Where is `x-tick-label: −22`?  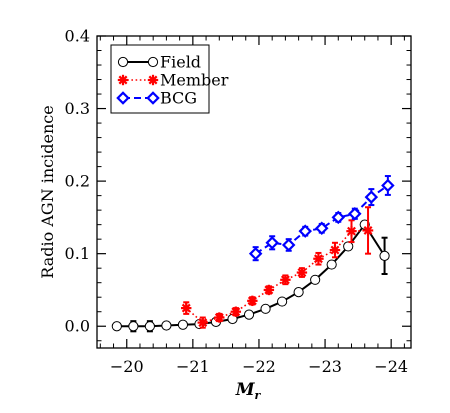 x-tick-label: −22 is located at coordinates (259, 366).